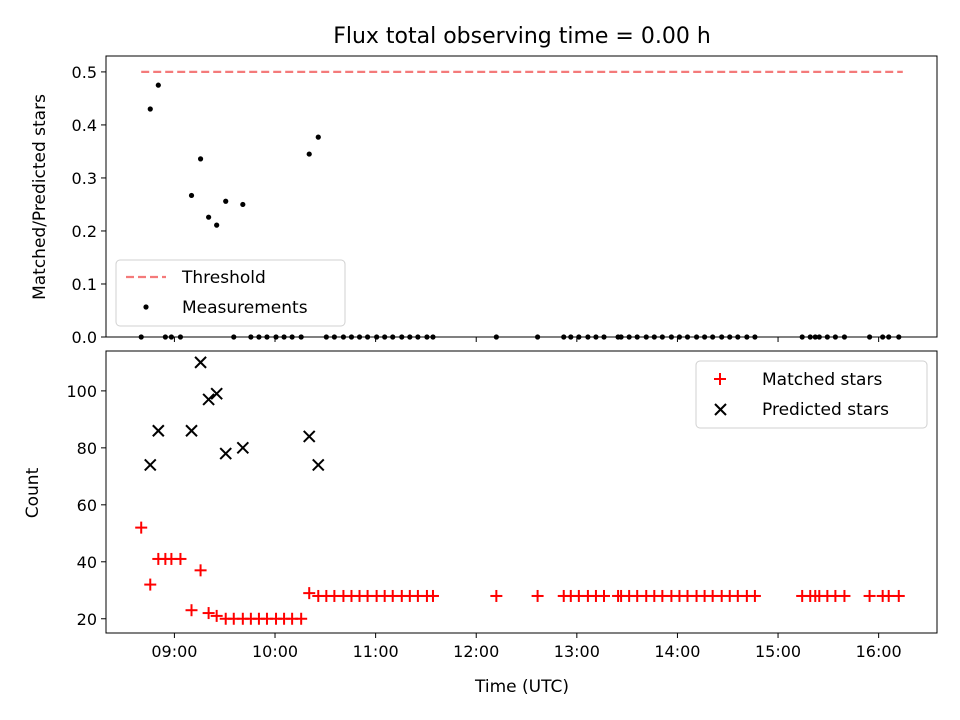 Image resolution: width=960 pixels, height=720 pixels. What do you see at coordinates (84, 72) in the screenshot?
I see `ratio-y-tick-label: 0.5` at bounding box center [84, 72].